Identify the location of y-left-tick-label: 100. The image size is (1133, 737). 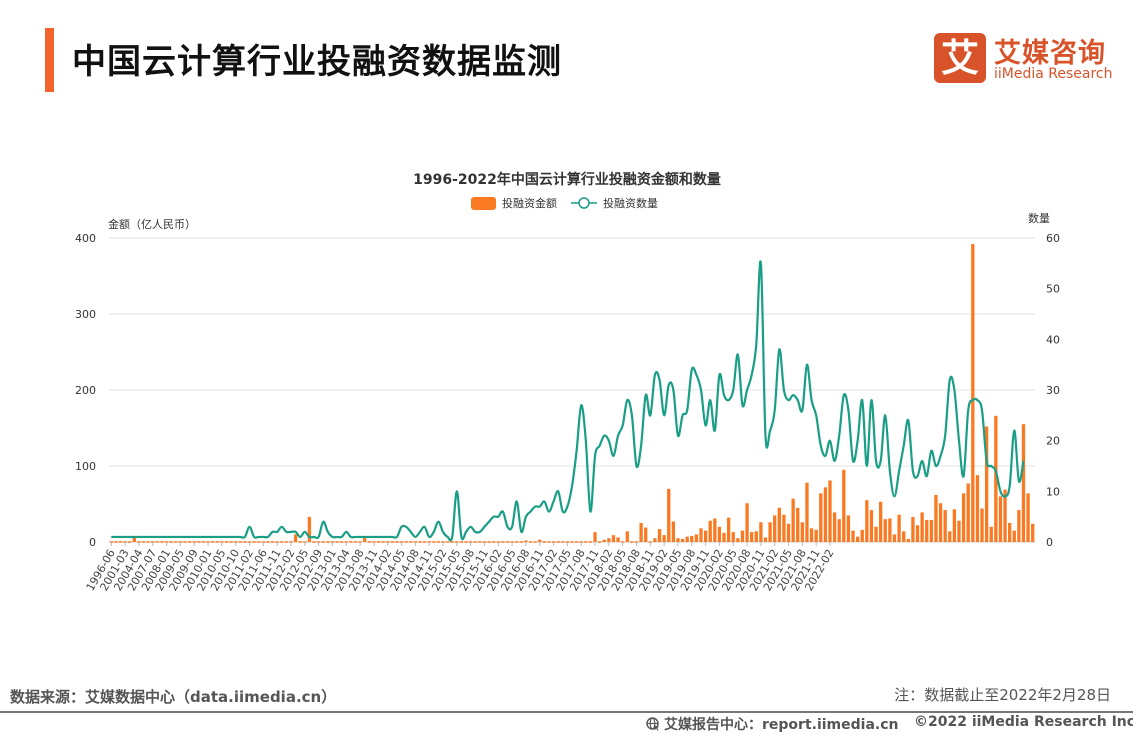
(85, 466).